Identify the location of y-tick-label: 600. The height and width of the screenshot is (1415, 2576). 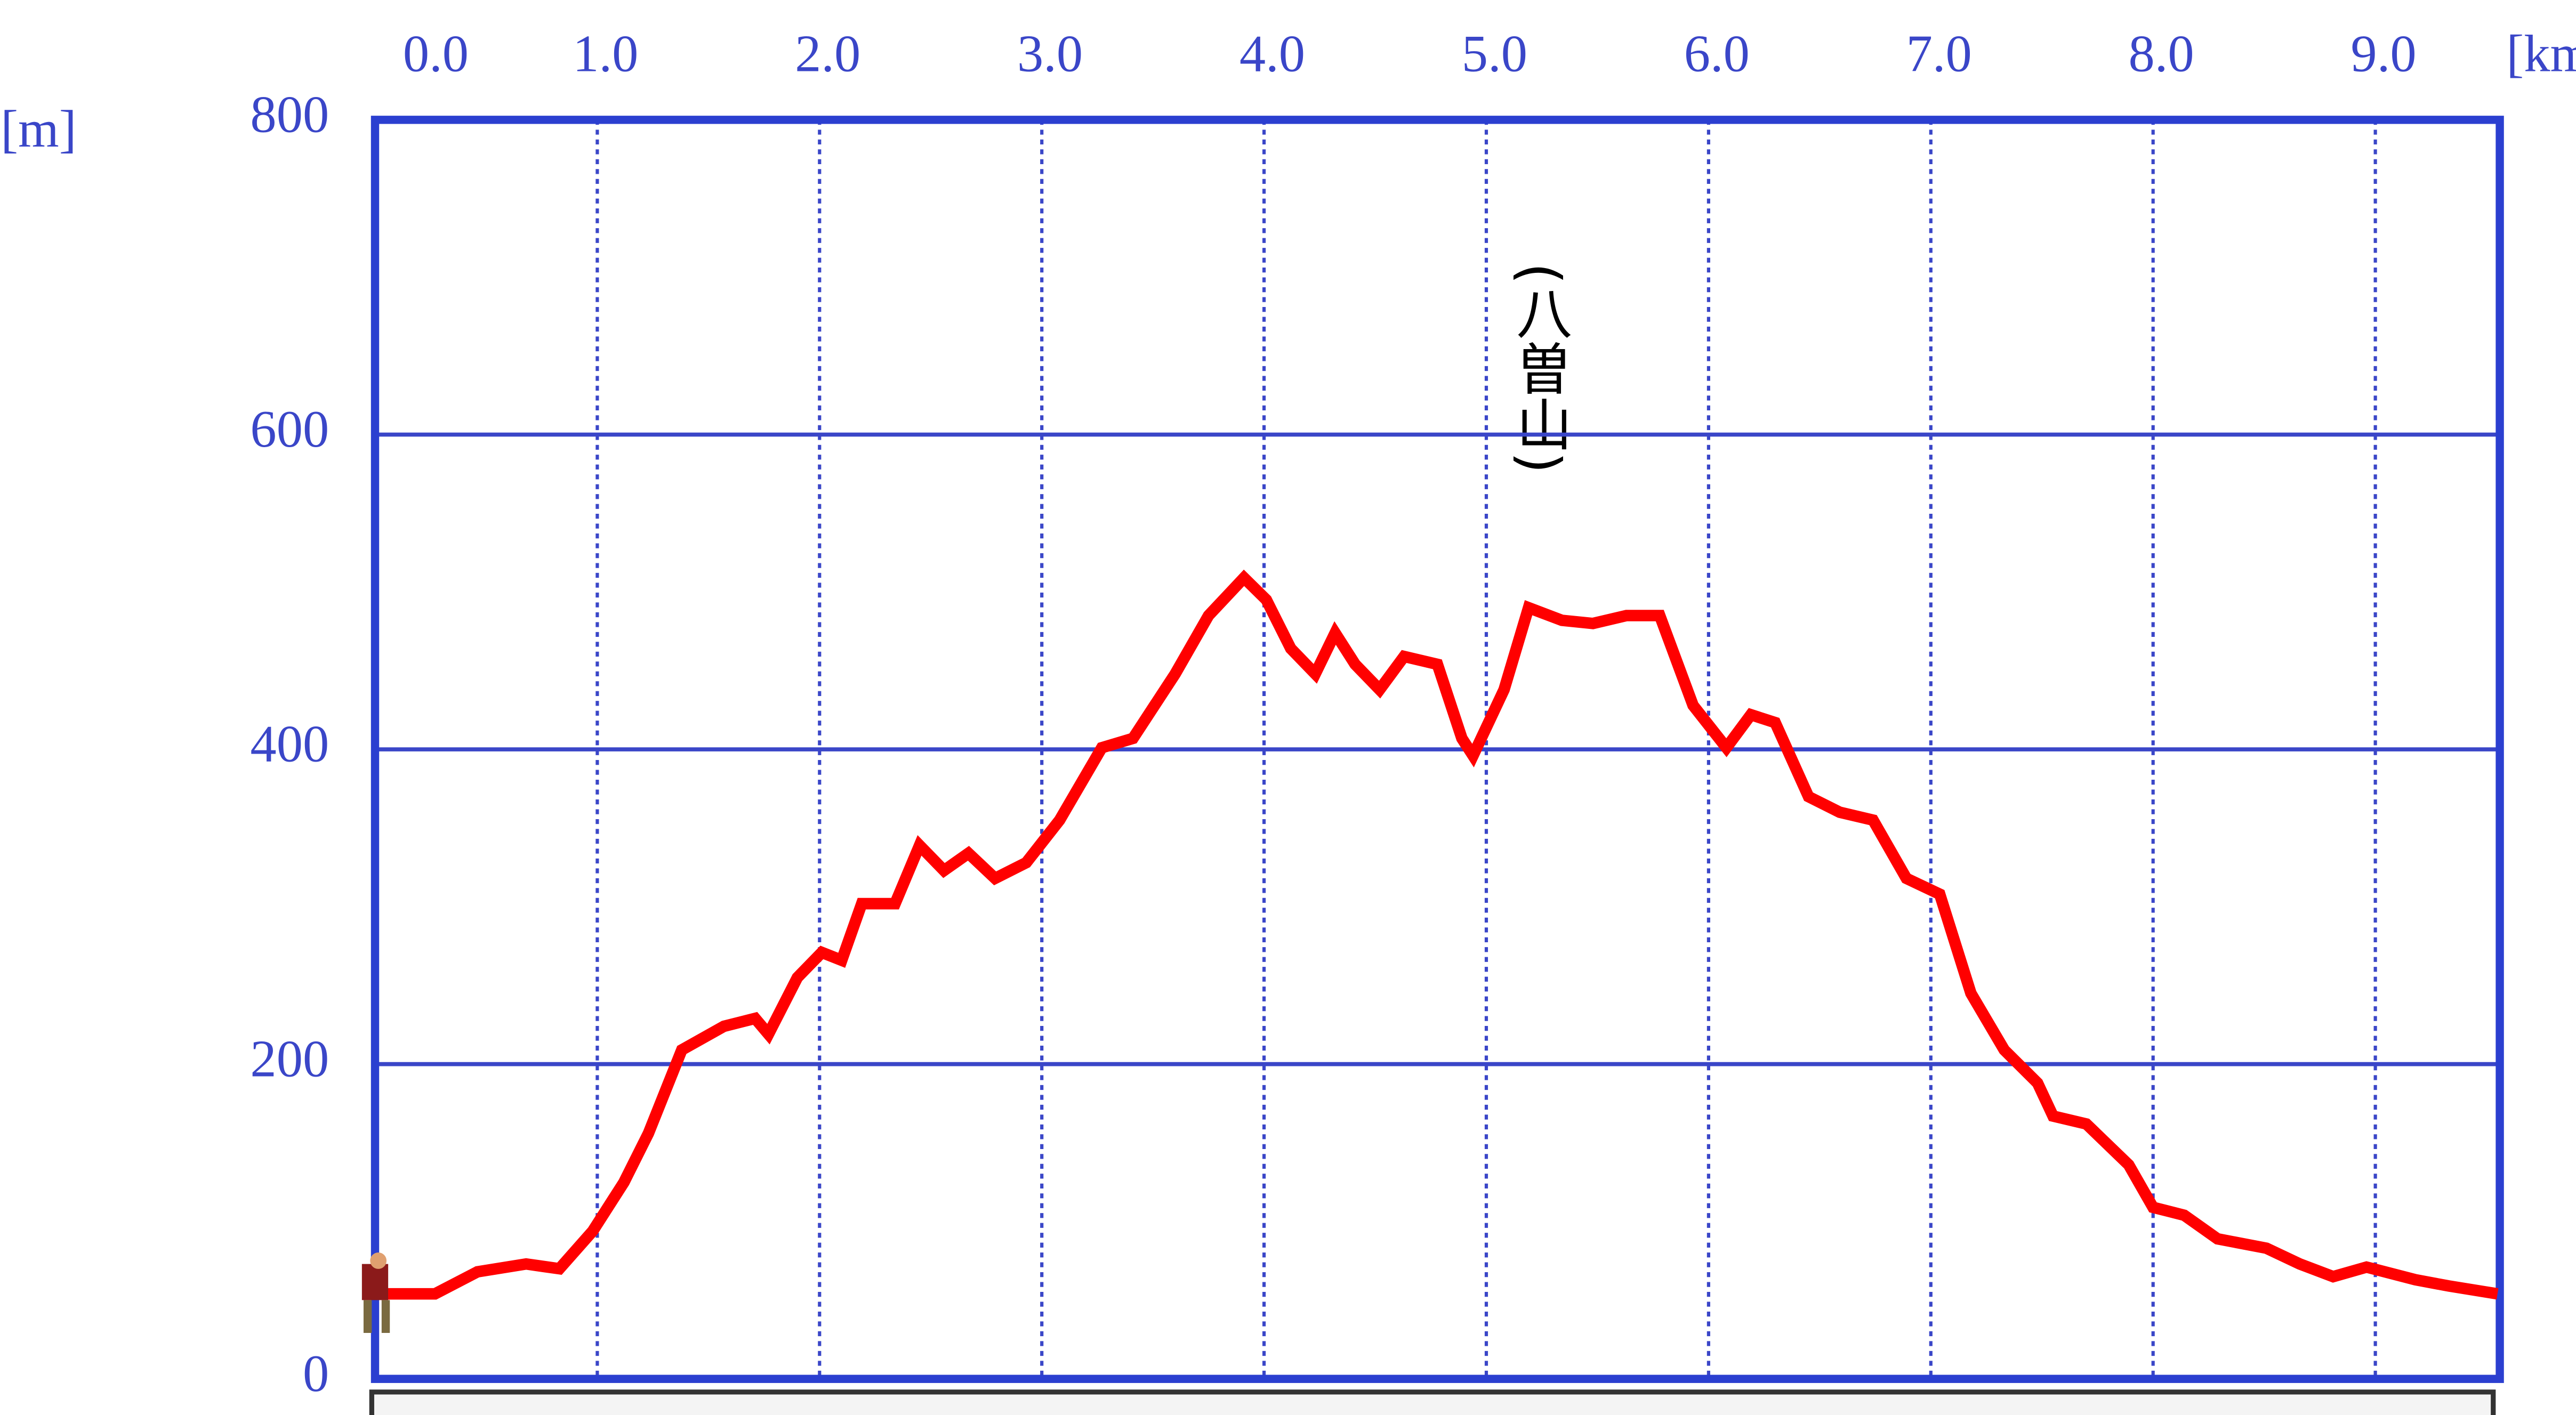
(289, 429).